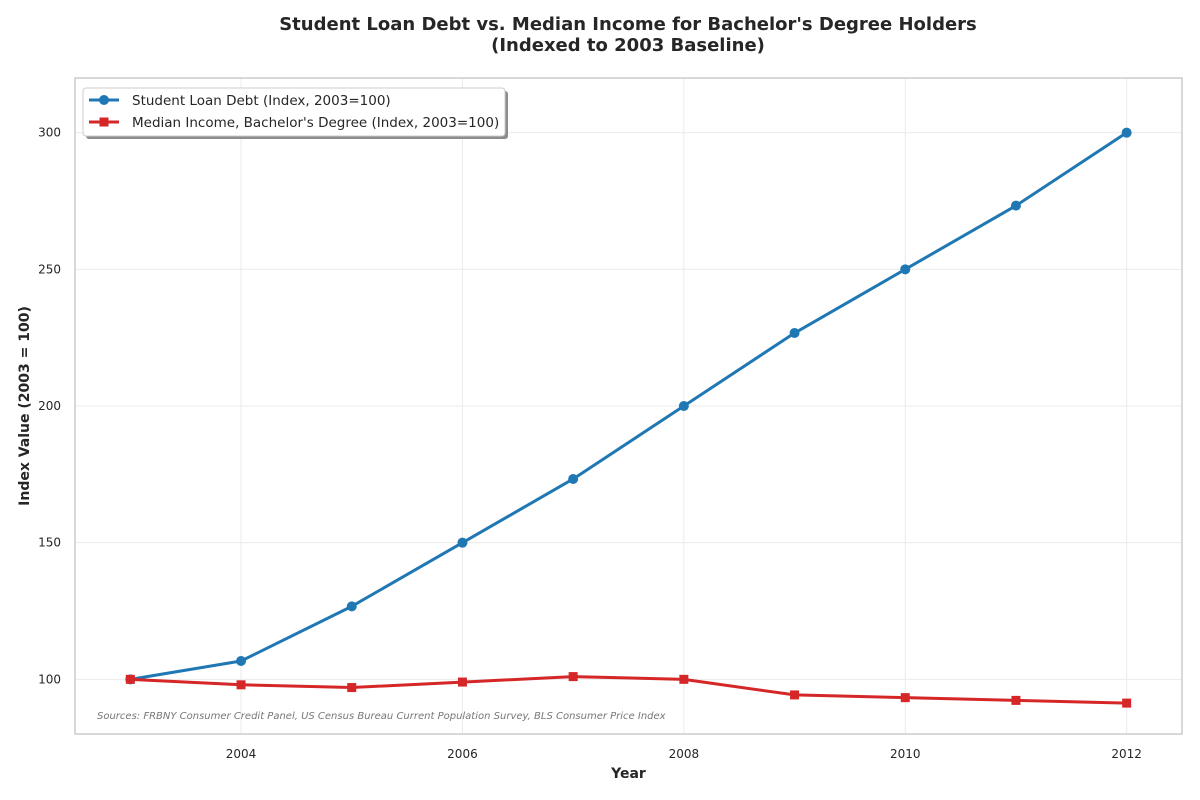  I want to click on x-tick-label: 2008, so click(684, 754).